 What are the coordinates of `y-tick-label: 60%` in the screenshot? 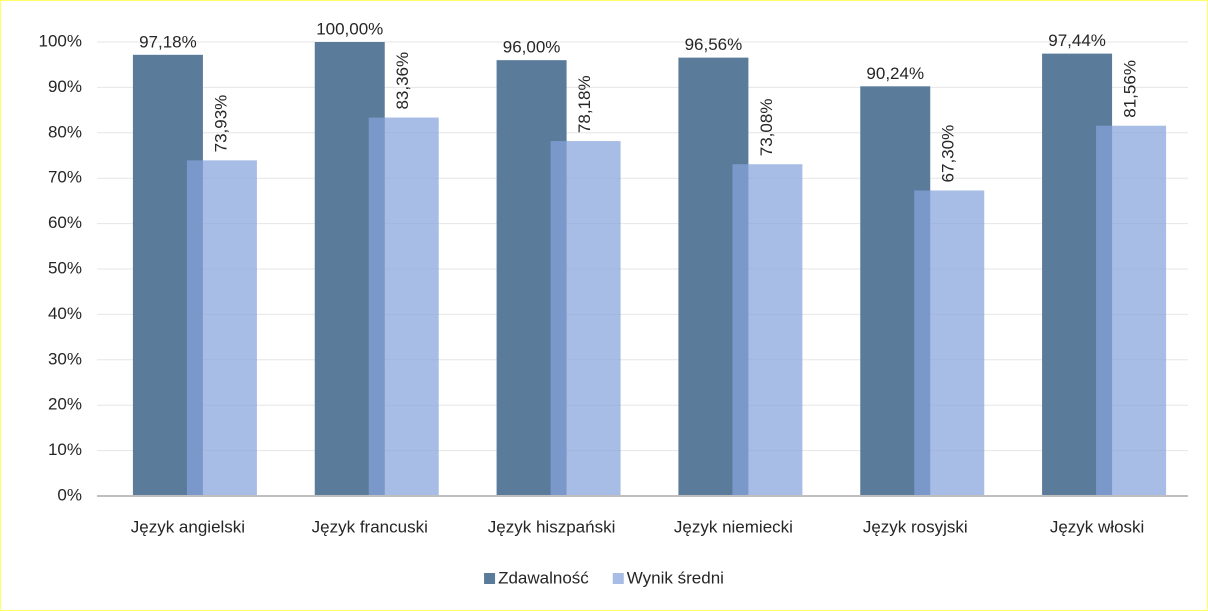 It's located at (65, 222).